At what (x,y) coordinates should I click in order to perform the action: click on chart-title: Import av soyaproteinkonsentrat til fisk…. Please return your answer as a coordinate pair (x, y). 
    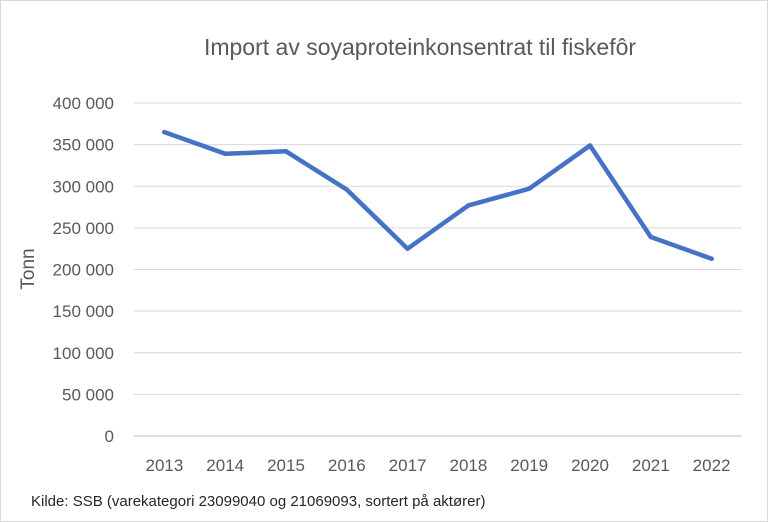
    Looking at the image, I should click on (420, 47).